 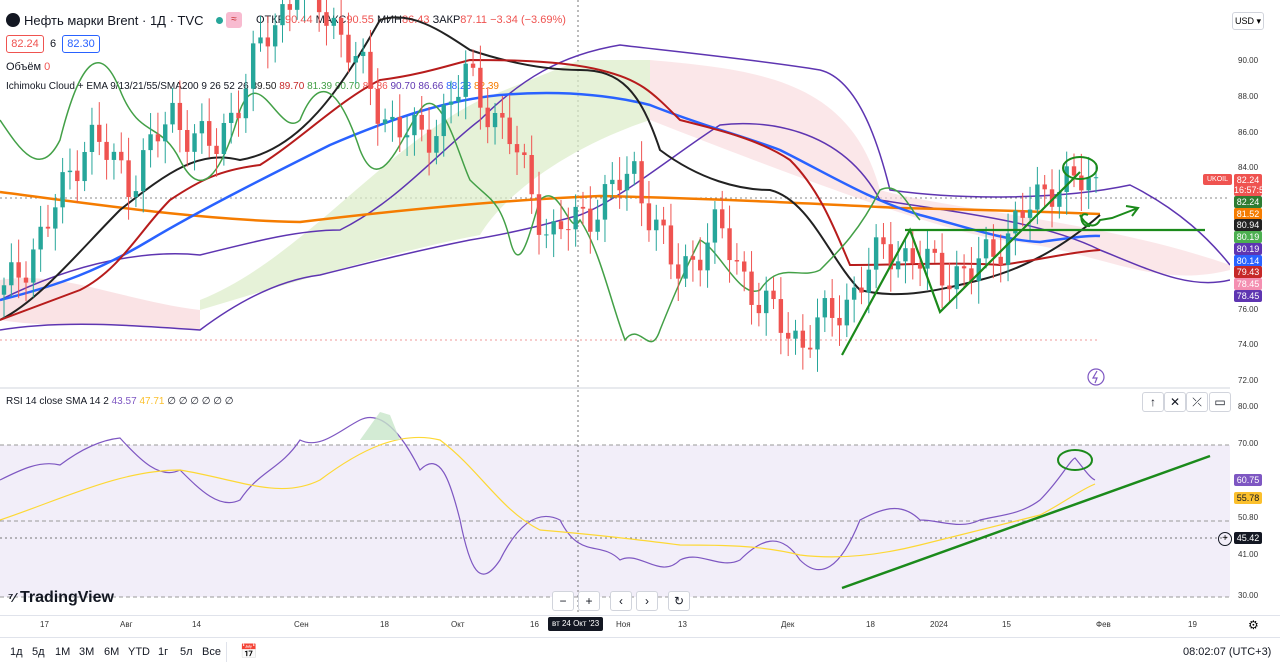 What do you see at coordinates (1109, 216) in the screenshot?
I see `arrow-drawing` at bounding box center [1109, 216].